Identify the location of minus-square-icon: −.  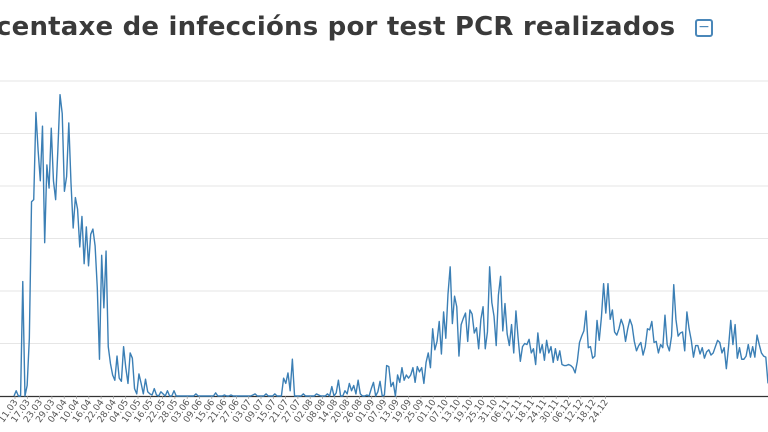
(704, 28).